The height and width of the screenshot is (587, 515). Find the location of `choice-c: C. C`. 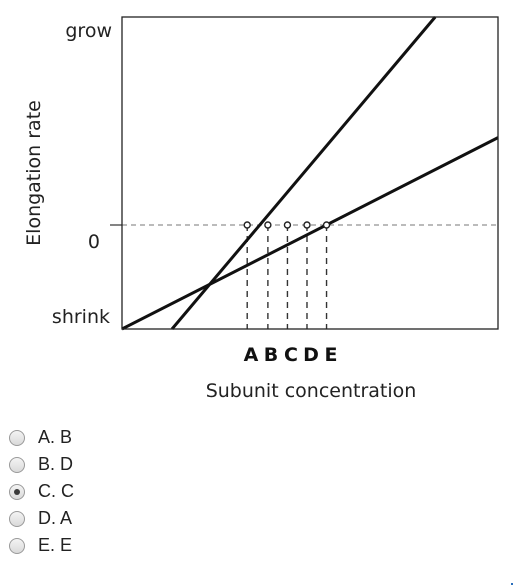

choice-c: C. C is located at coordinates (41, 491).